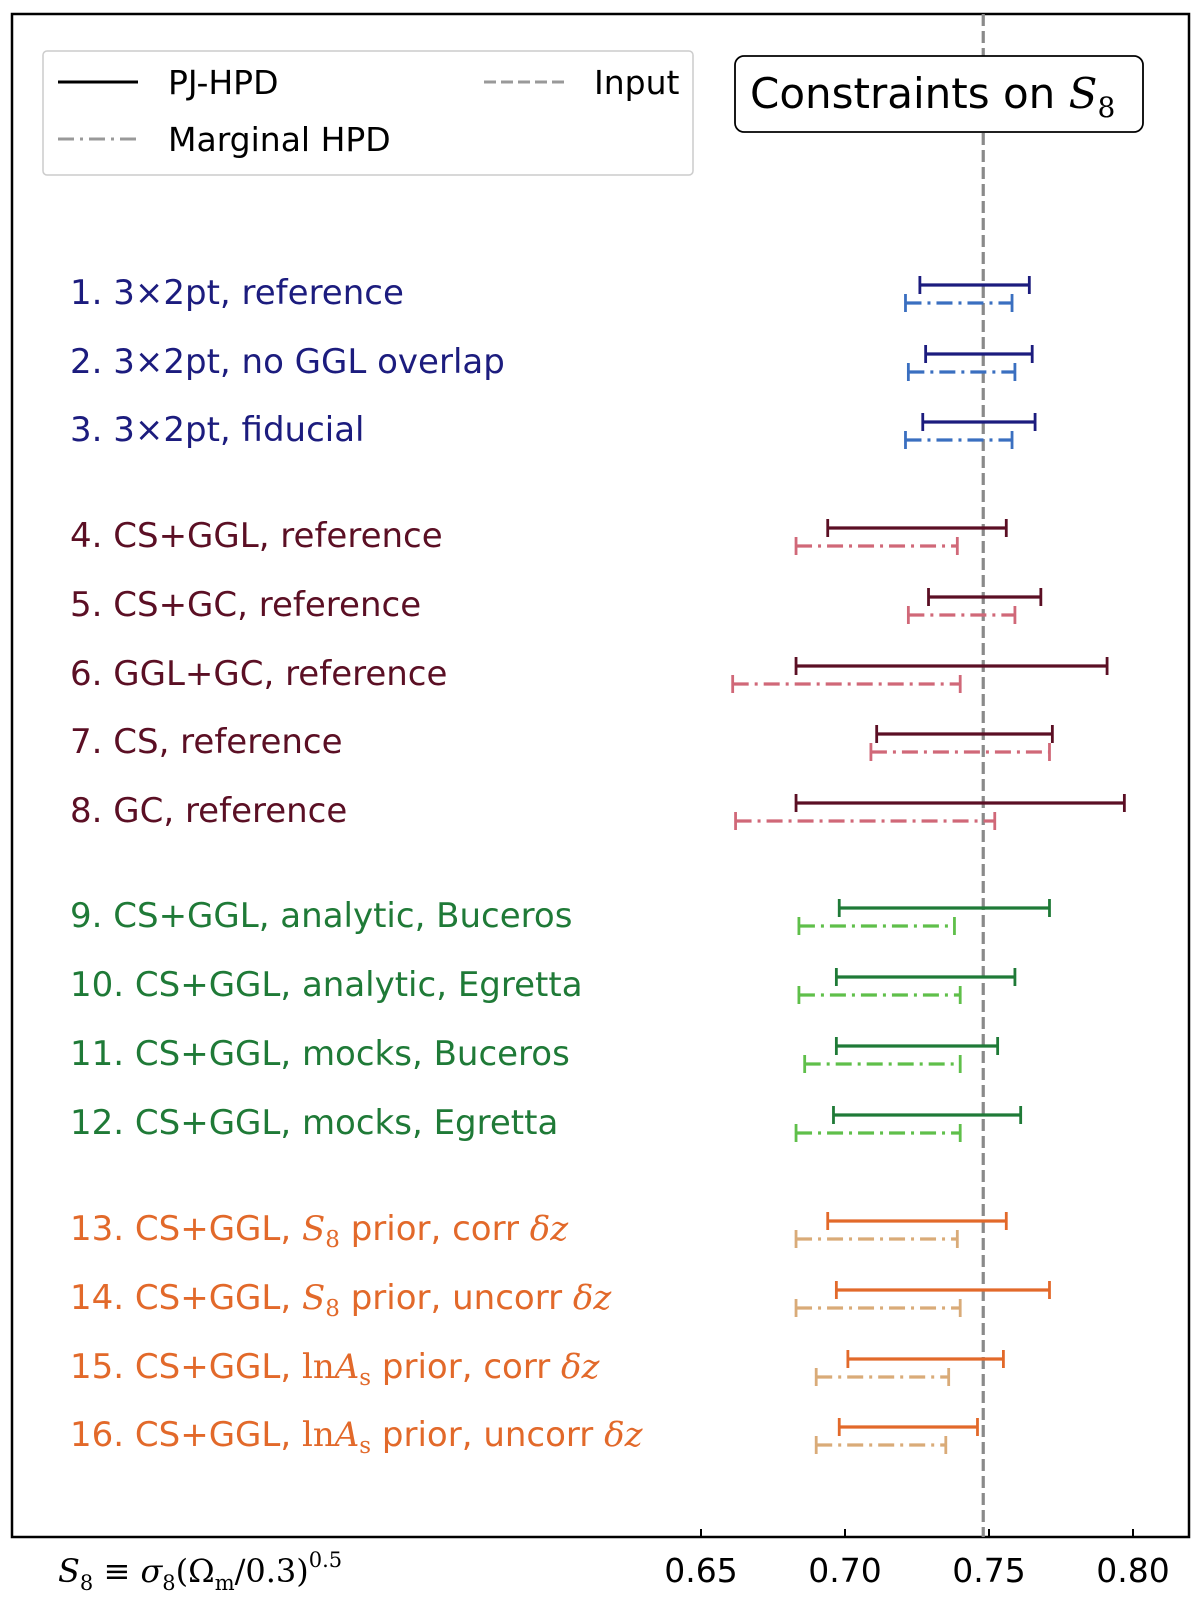  Describe the element at coordinates (217, 430) in the screenshot. I see `row-label-3: 3. 3×2pt, fiducial` at that location.